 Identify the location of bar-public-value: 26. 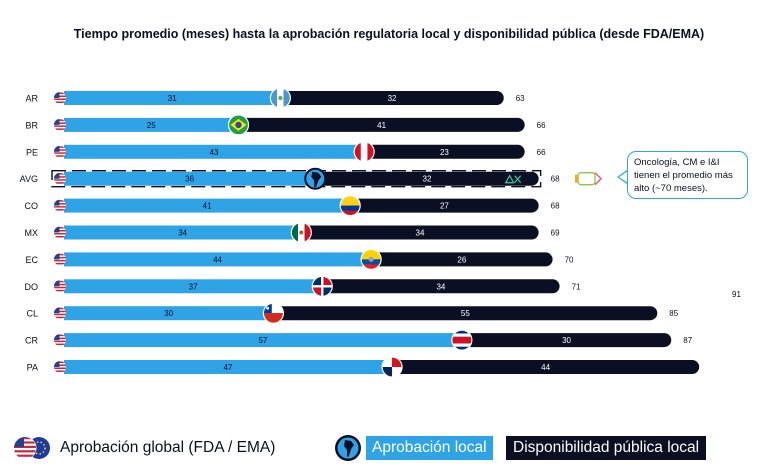
(461, 259).